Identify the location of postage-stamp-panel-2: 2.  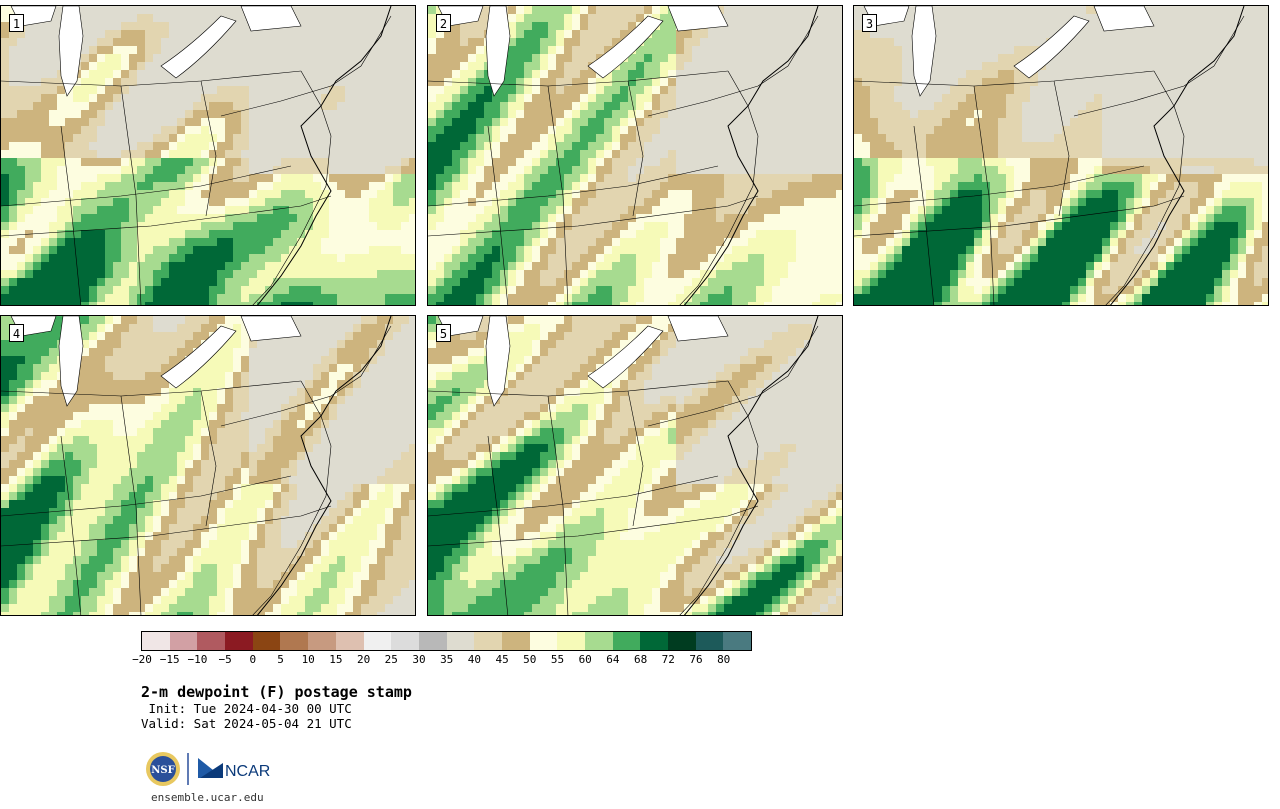
(635, 155).